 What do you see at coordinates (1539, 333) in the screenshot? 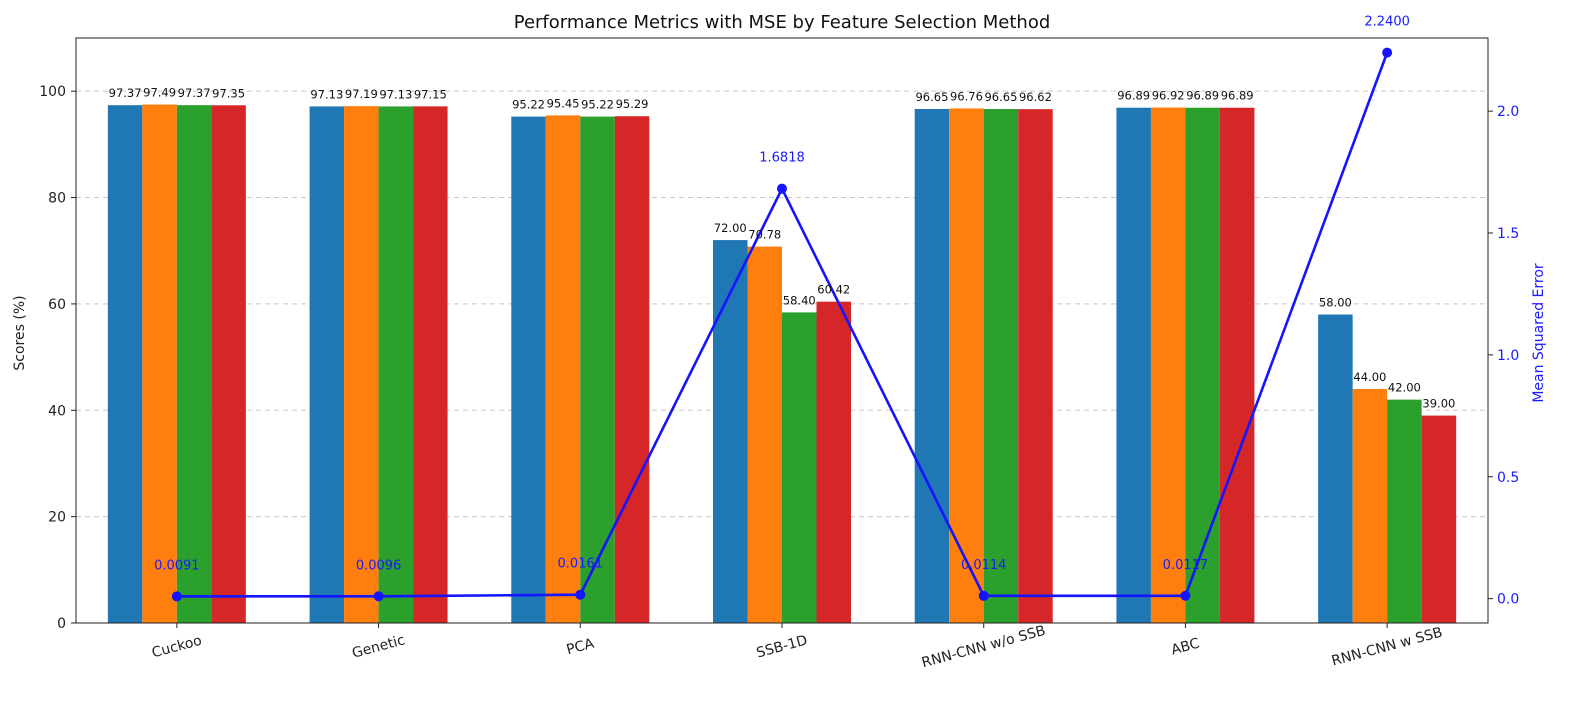
I see `y2-axis-label: Mean Squared Error` at bounding box center [1539, 333].